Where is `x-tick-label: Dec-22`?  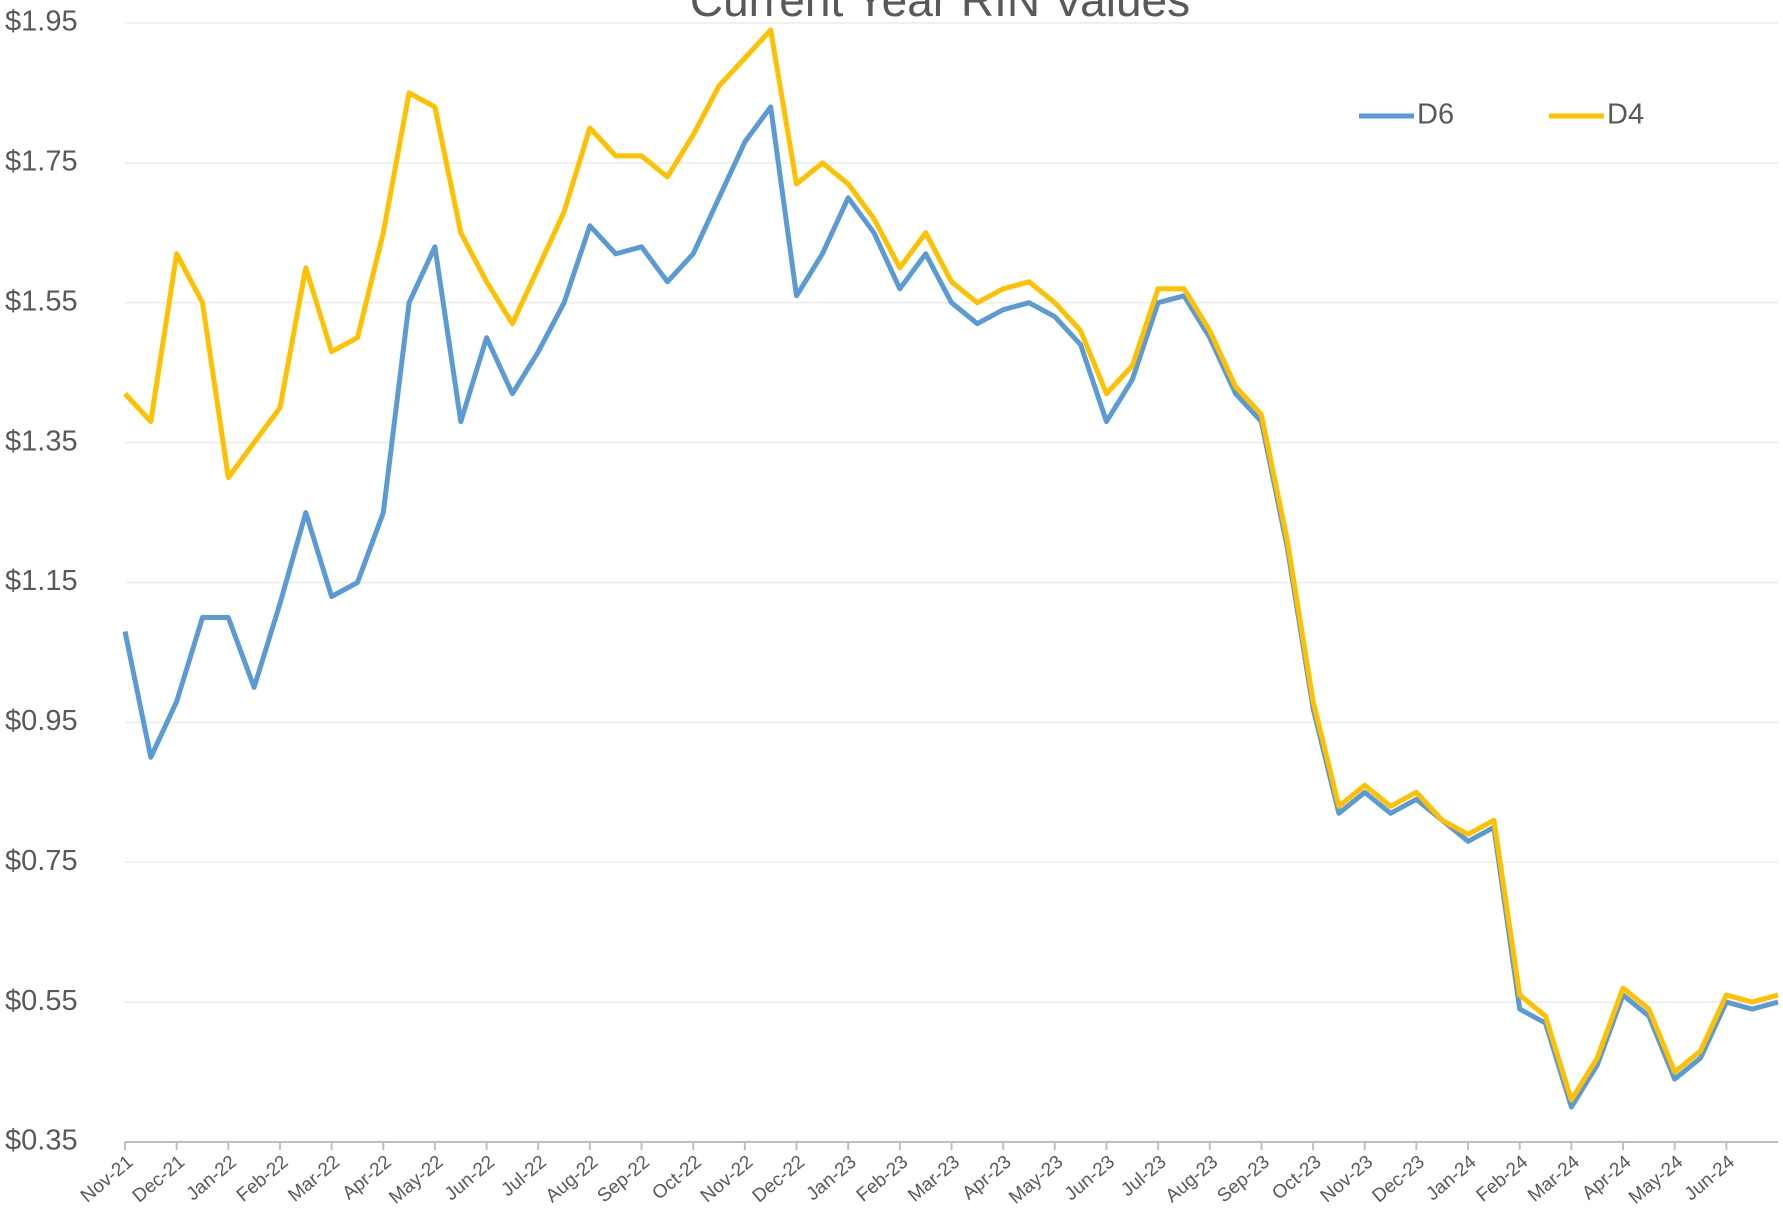
x-tick-label: Dec-22 is located at coordinates (779, 1179).